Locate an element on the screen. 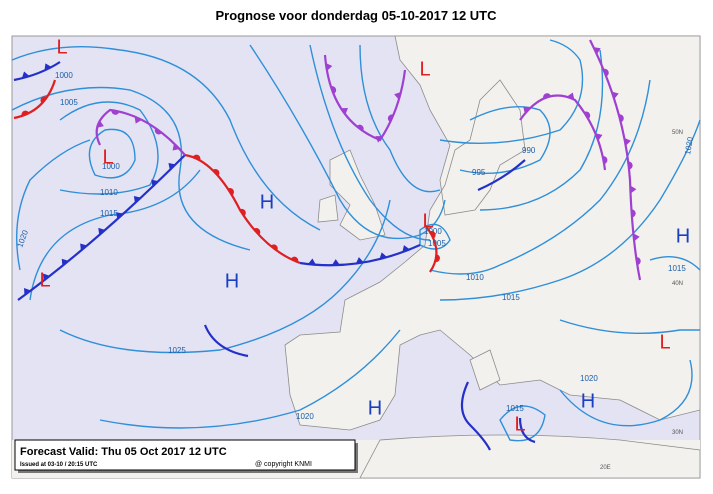  isobar-label: 995 is located at coordinates (479, 172).